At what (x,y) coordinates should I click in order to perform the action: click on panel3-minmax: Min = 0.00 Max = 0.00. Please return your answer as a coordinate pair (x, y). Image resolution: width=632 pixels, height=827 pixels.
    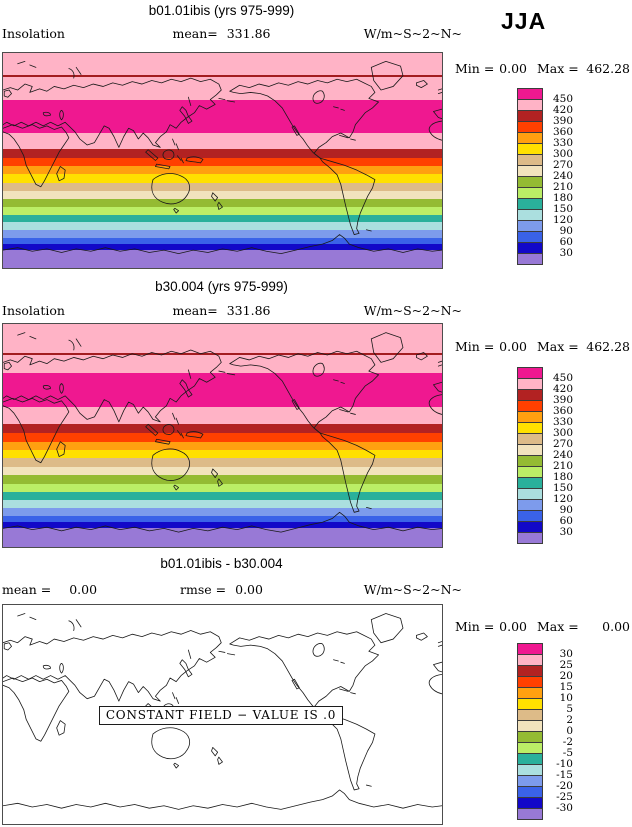
    Looking at the image, I should click on (316, 626).